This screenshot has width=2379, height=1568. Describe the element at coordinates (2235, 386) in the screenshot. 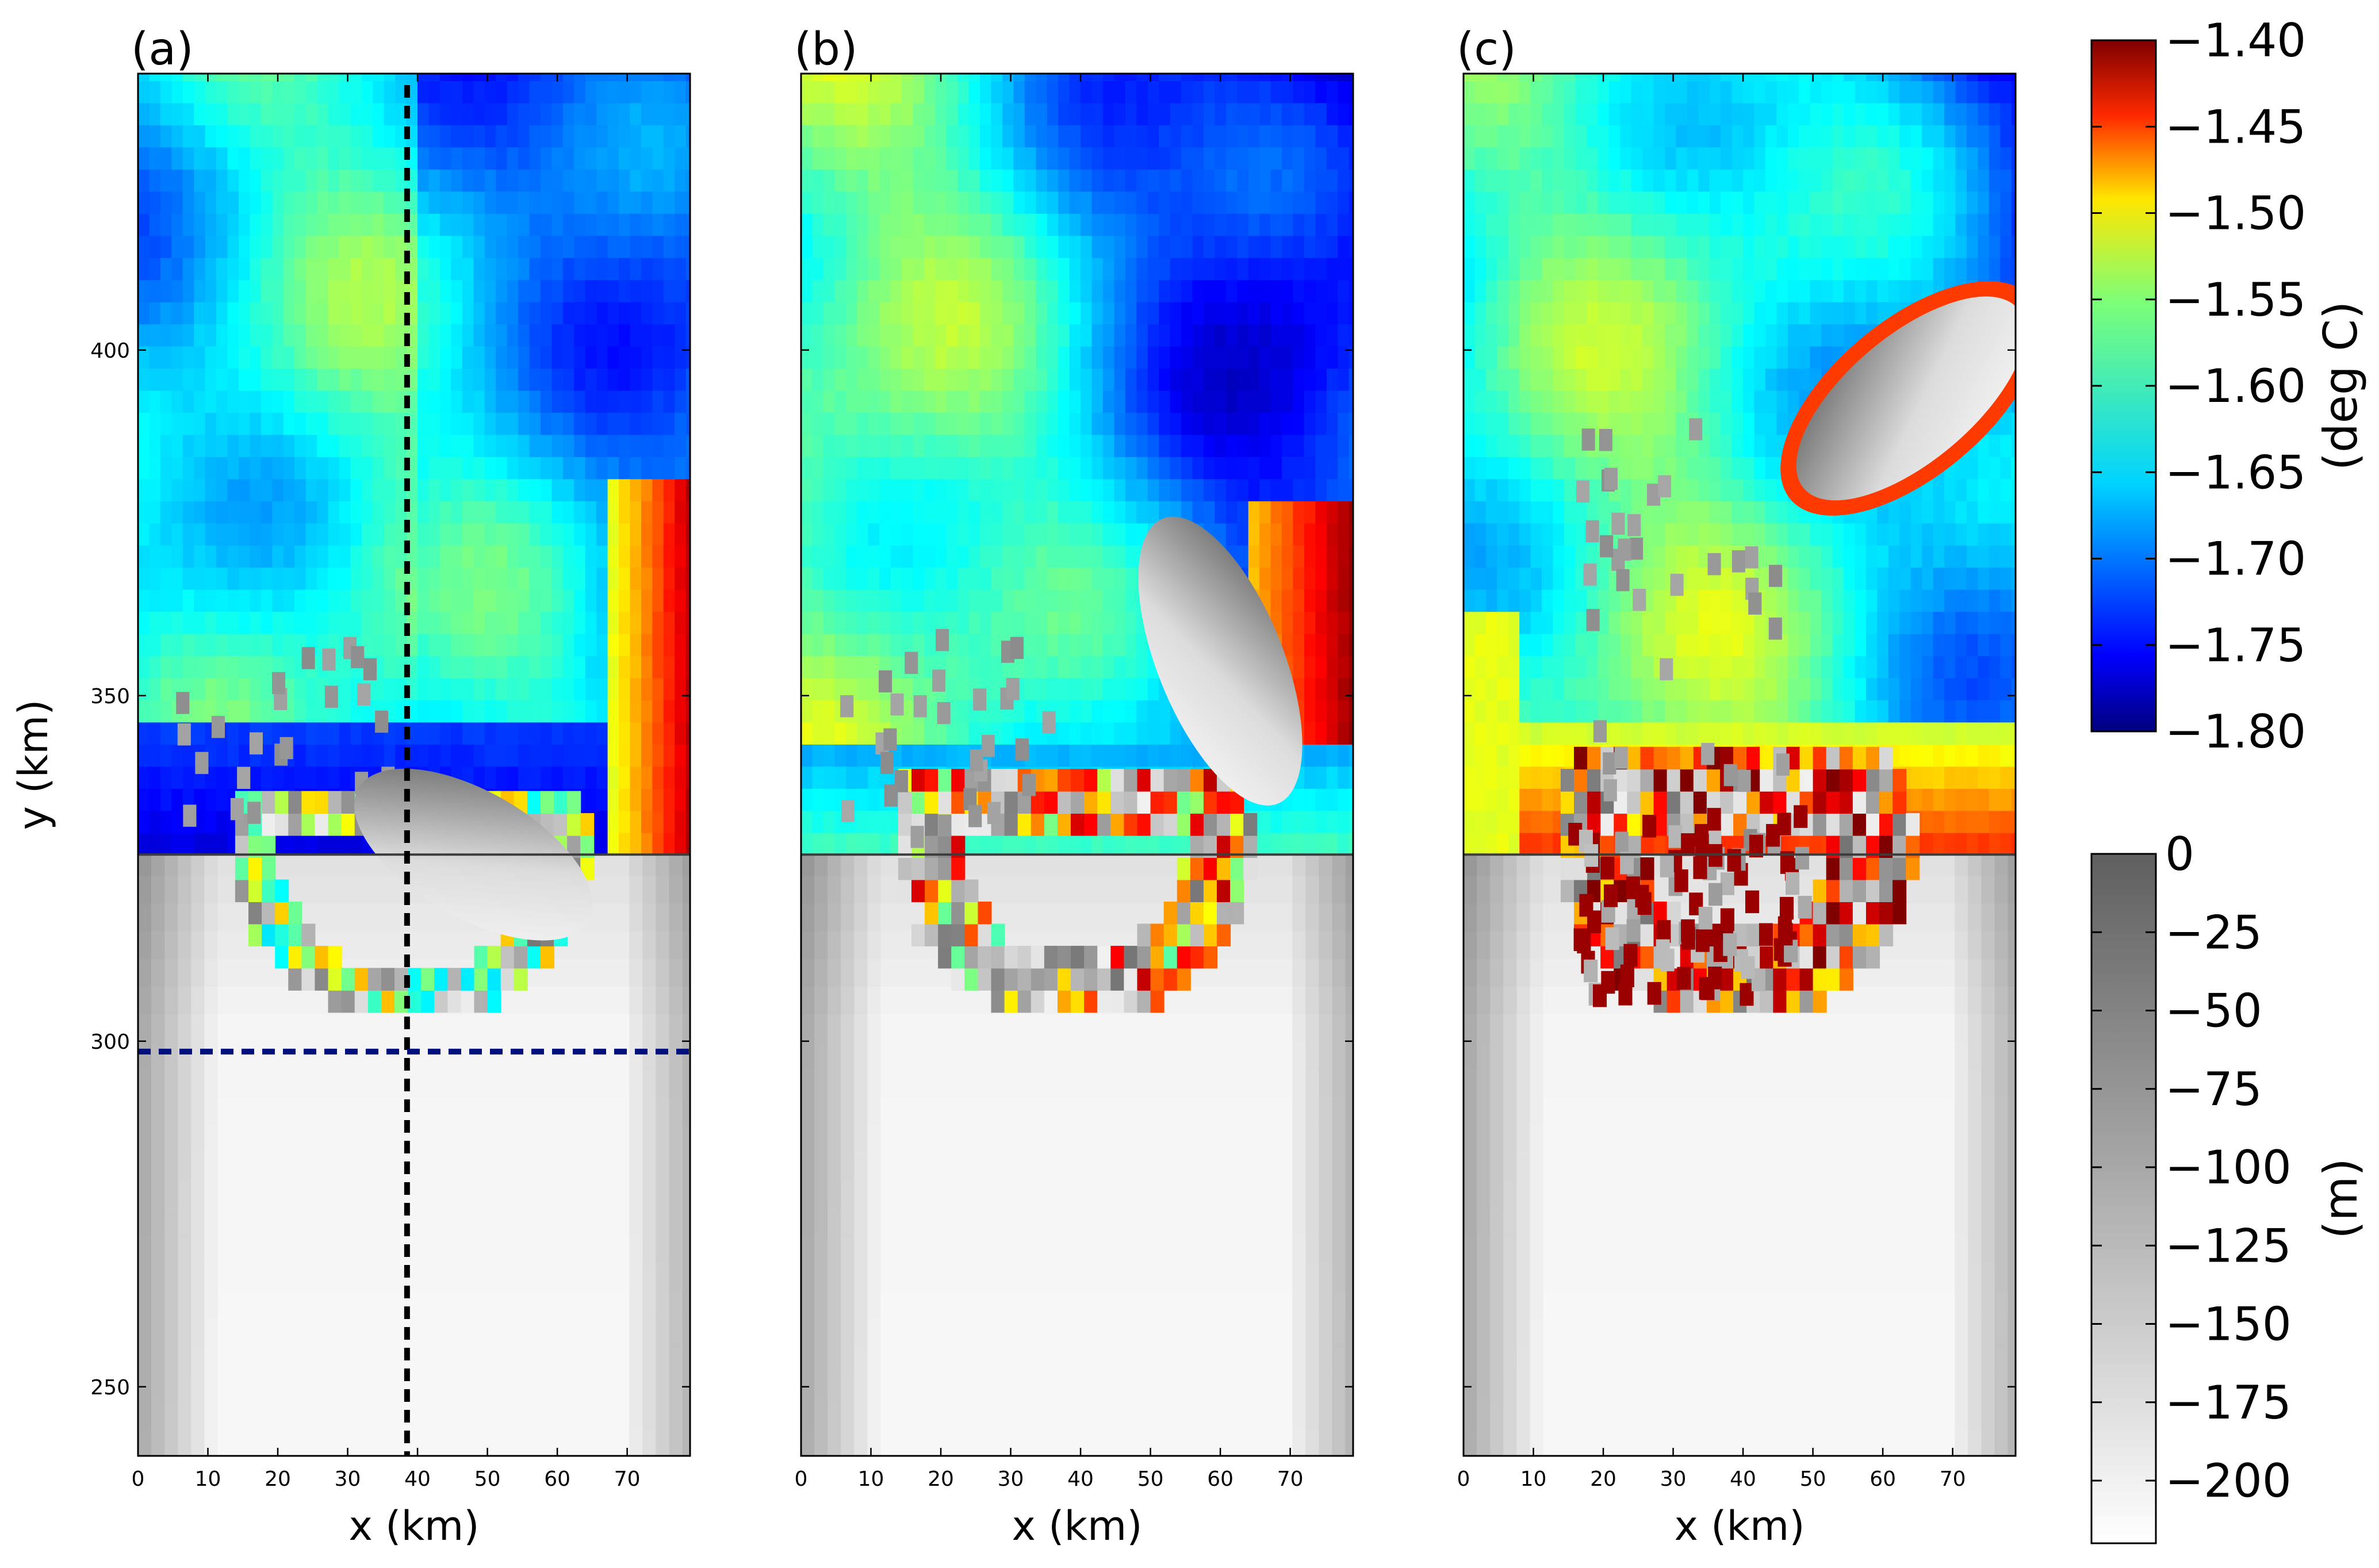

I see `colorbar-tick-label: −1.60` at that location.